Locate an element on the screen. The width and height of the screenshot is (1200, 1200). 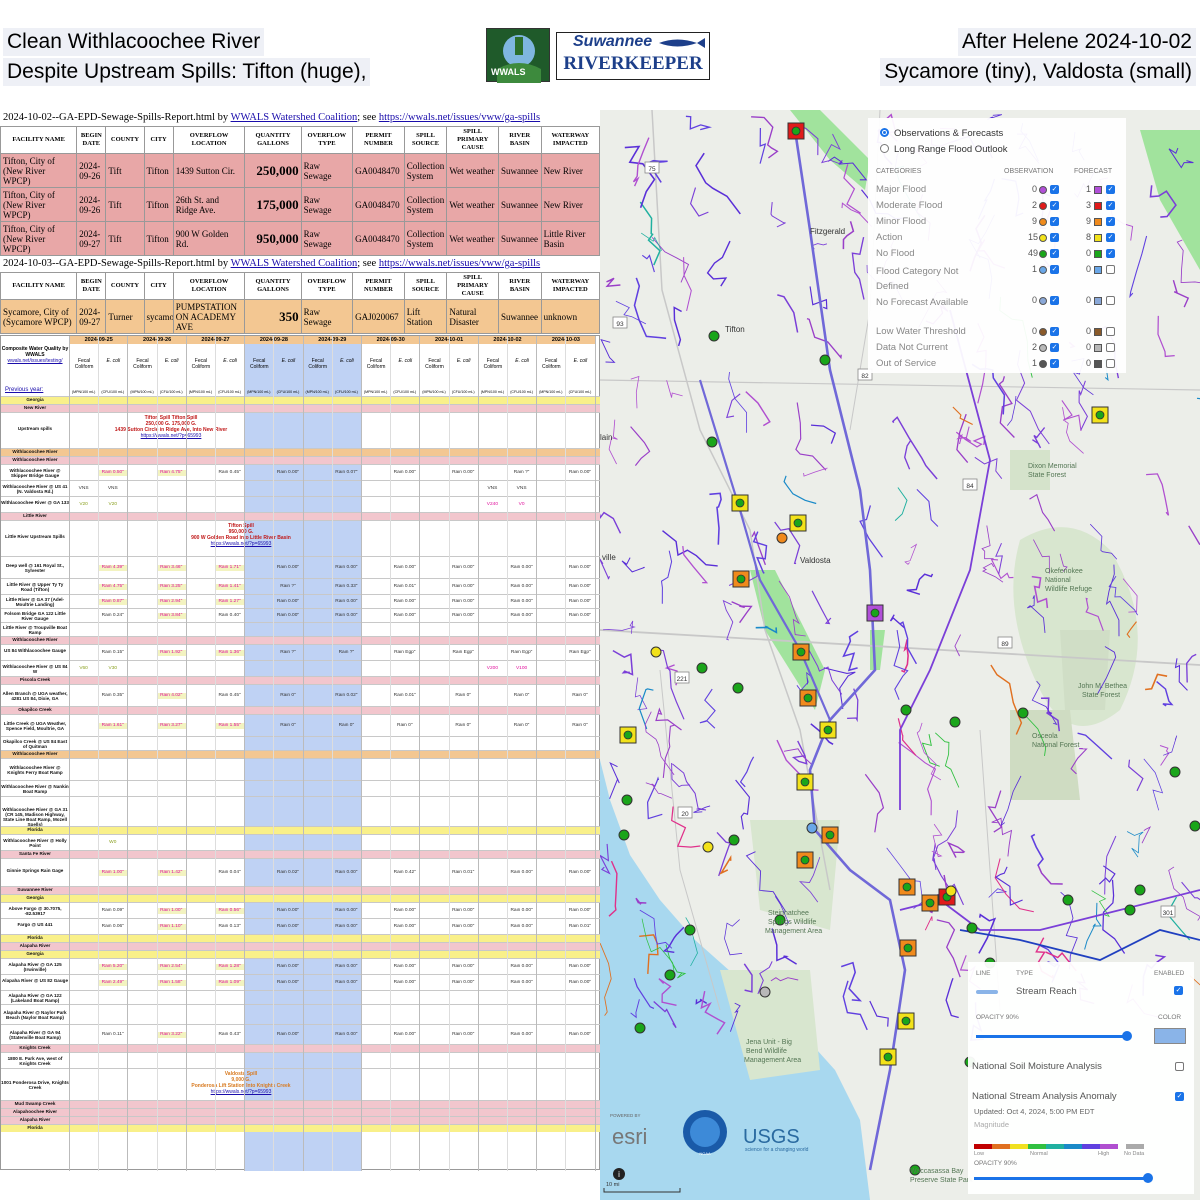
site-label: Piscola Creek is located at coordinates (35, 679).